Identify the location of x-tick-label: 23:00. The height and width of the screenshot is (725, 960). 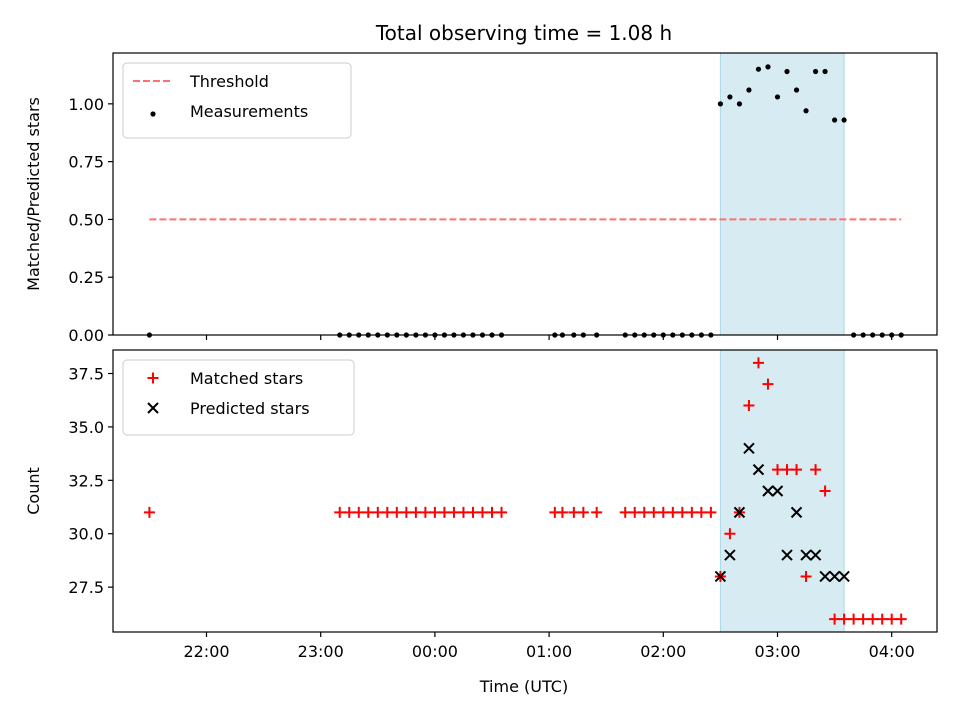
(321, 651).